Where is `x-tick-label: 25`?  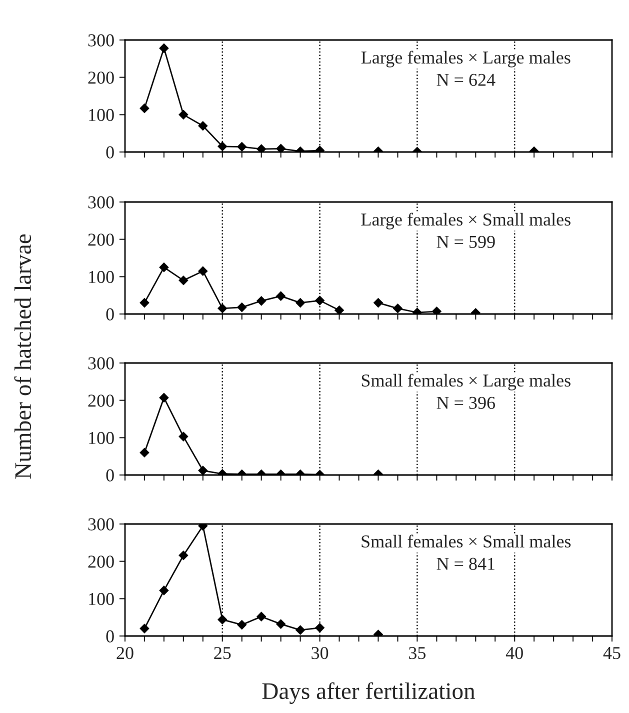
x-tick-label: 25 is located at coordinates (222, 653).